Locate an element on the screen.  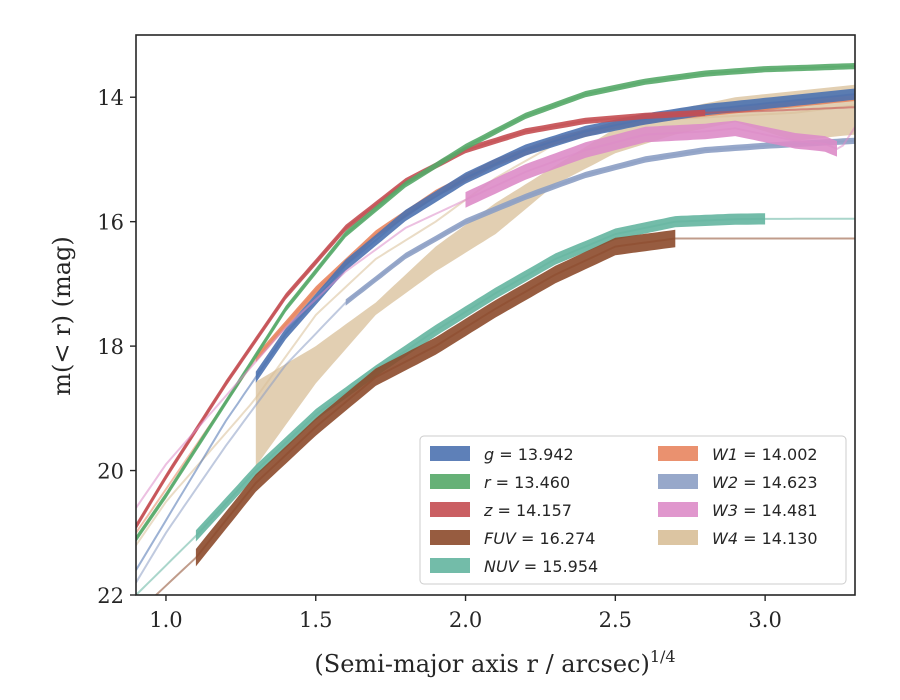
y-tick-label: 14 is located at coordinates (110, 98).